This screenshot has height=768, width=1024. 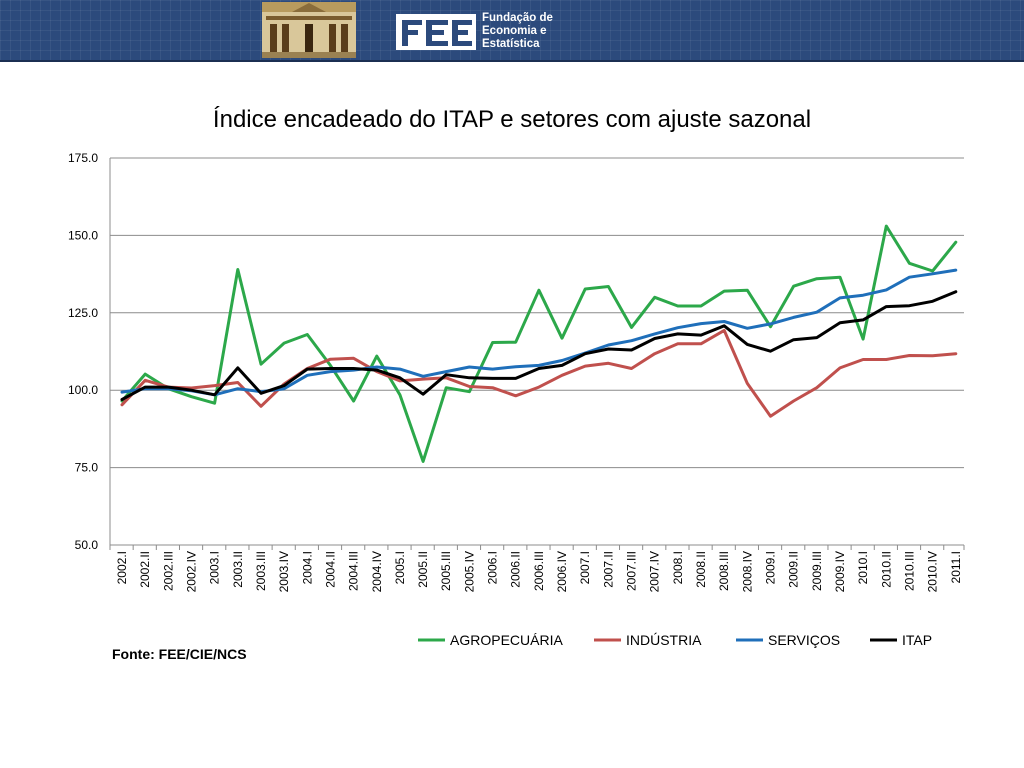 What do you see at coordinates (840, 571) in the screenshot?
I see `x-tick-label: 2009.IV` at bounding box center [840, 571].